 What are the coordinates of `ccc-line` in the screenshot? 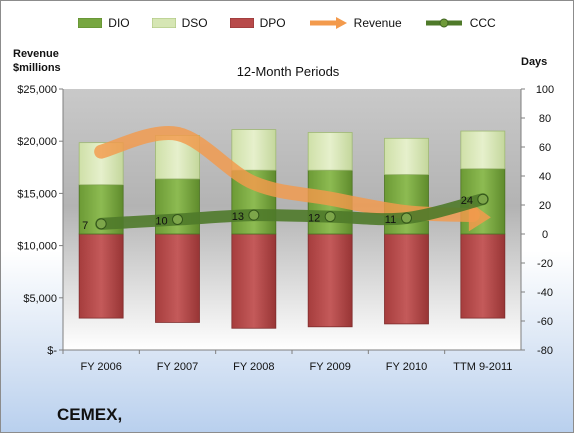 It's located at (292, 211).